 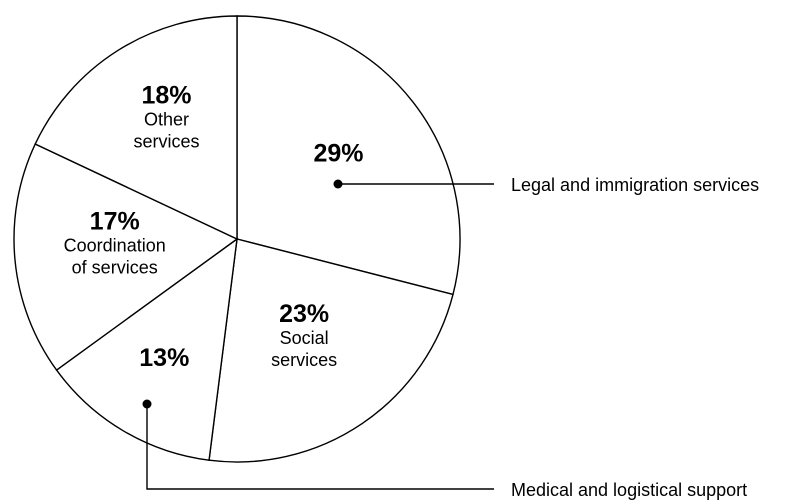 I want to click on slice-value-label: 18%, so click(x=166, y=96).